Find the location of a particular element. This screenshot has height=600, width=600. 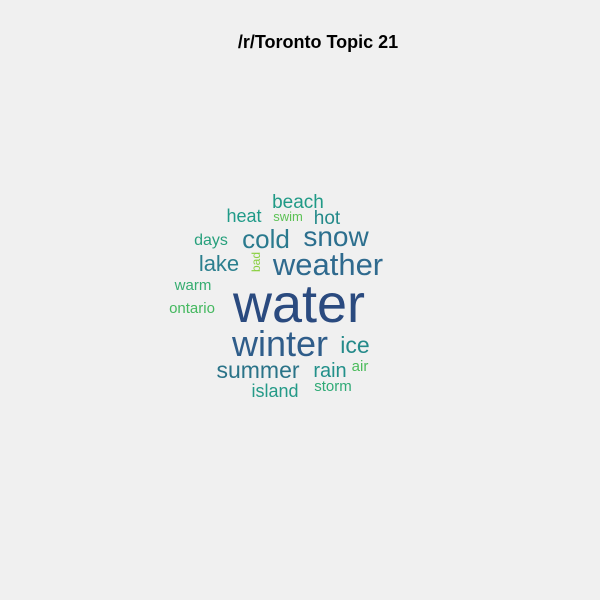

word-days: days is located at coordinates (211, 240).